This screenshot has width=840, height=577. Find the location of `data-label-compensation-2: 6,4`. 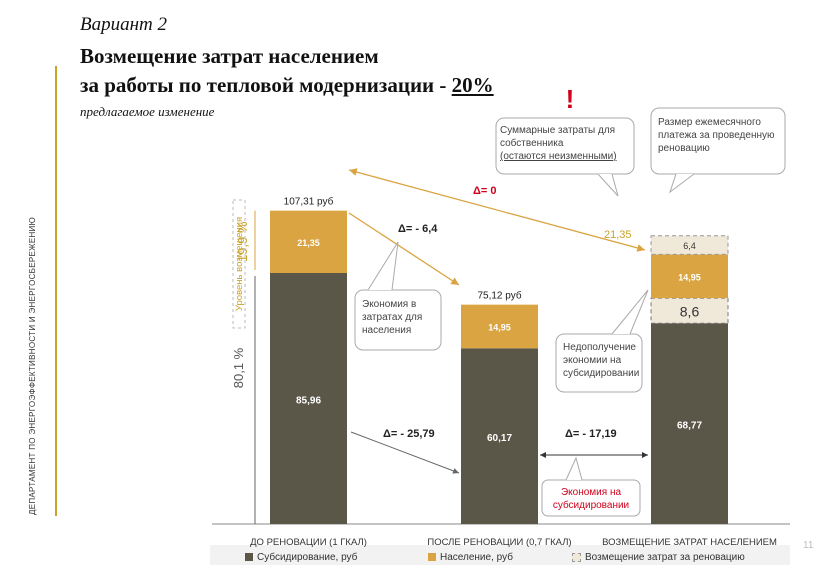

data-label-compensation-2: 6,4 is located at coordinates (689, 246).